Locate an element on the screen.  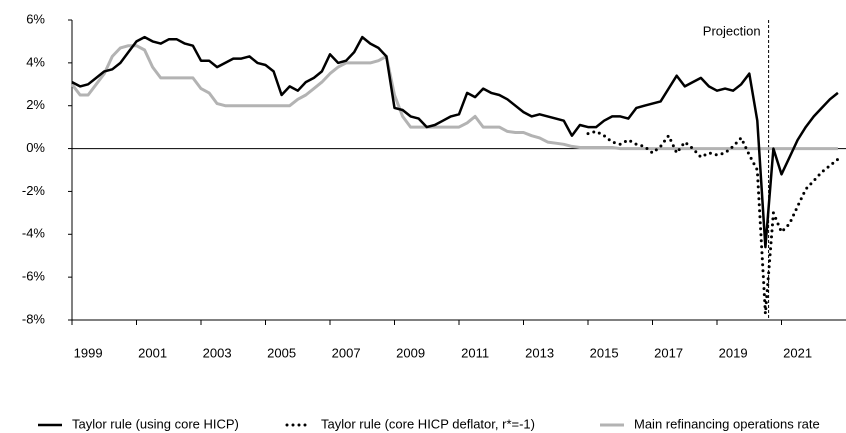
y-tick-label: -6% is located at coordinates (34, 276).